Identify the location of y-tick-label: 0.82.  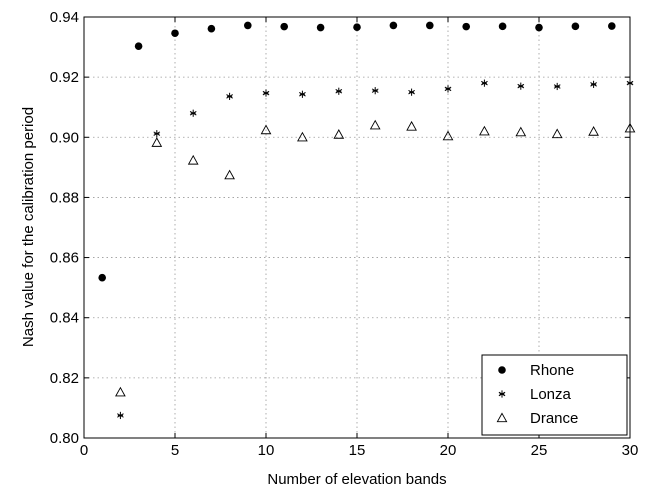
(64, 378).